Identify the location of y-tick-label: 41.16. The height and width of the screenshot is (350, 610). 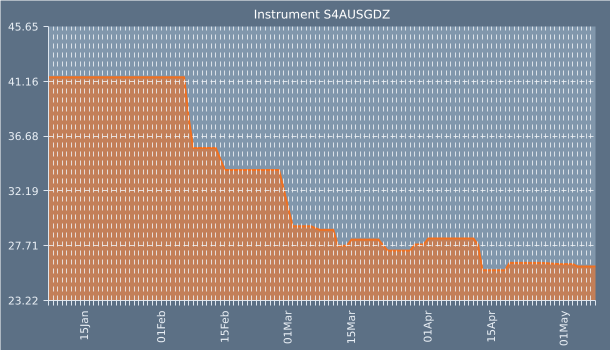
(23, 81).